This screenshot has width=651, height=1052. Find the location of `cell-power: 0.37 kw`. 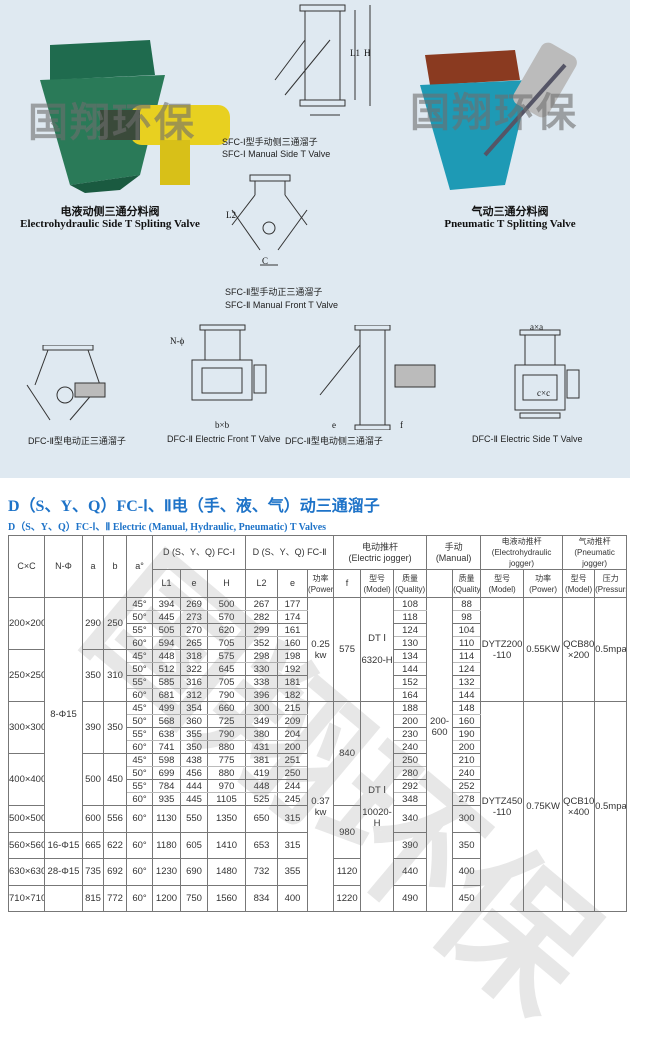

cell-power: 0.37 kw is located at coordinates (321, 806).